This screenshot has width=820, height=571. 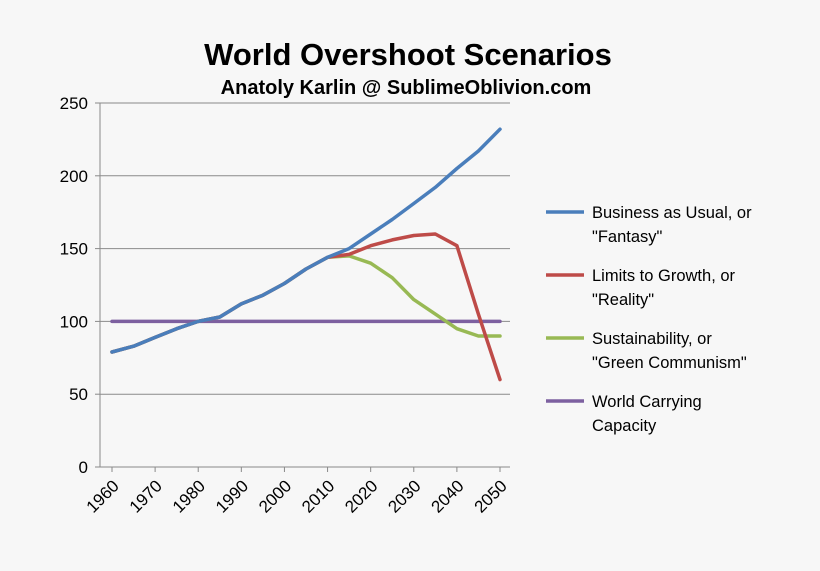 I want to click on legend-label: Capacity, so click(x=624, y=426).